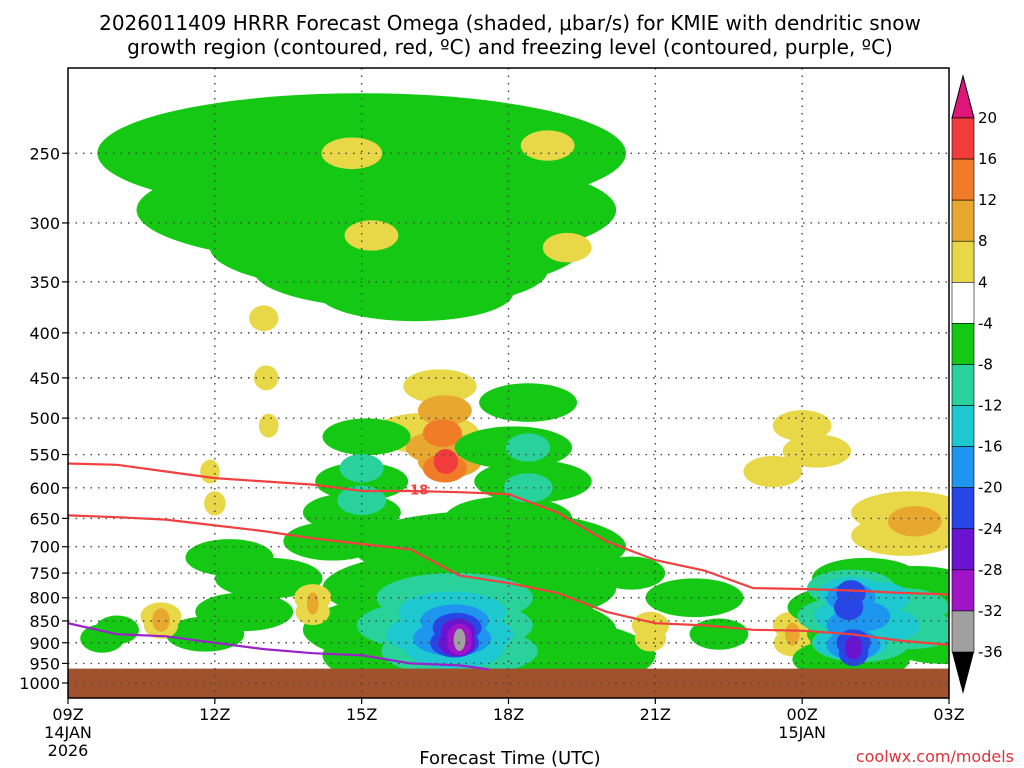 This screenshot has width=1024, height=768. I want to click on contour-label-0: -18, so click(417, 491).